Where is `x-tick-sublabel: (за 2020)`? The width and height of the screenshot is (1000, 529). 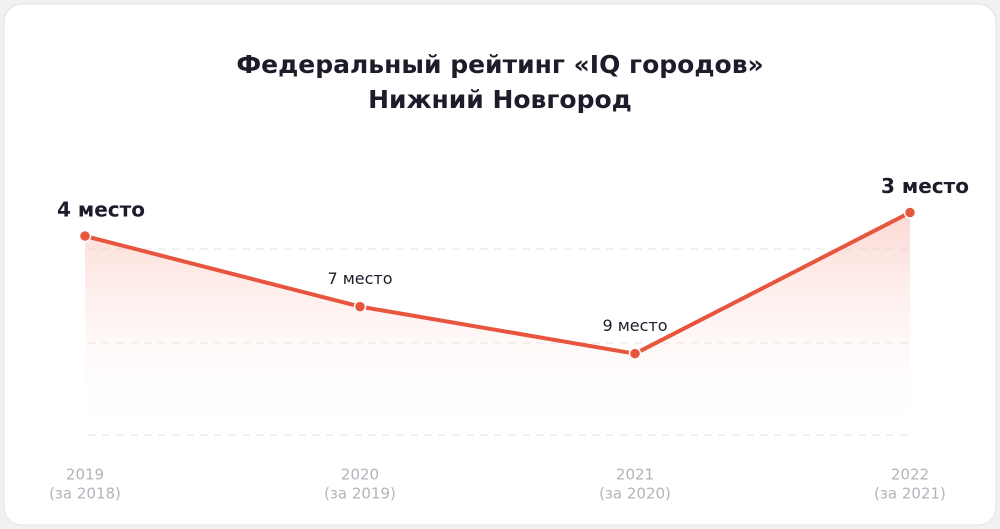
x-tick-sublabel: (за 2020) is located at coordinates (635, 494).